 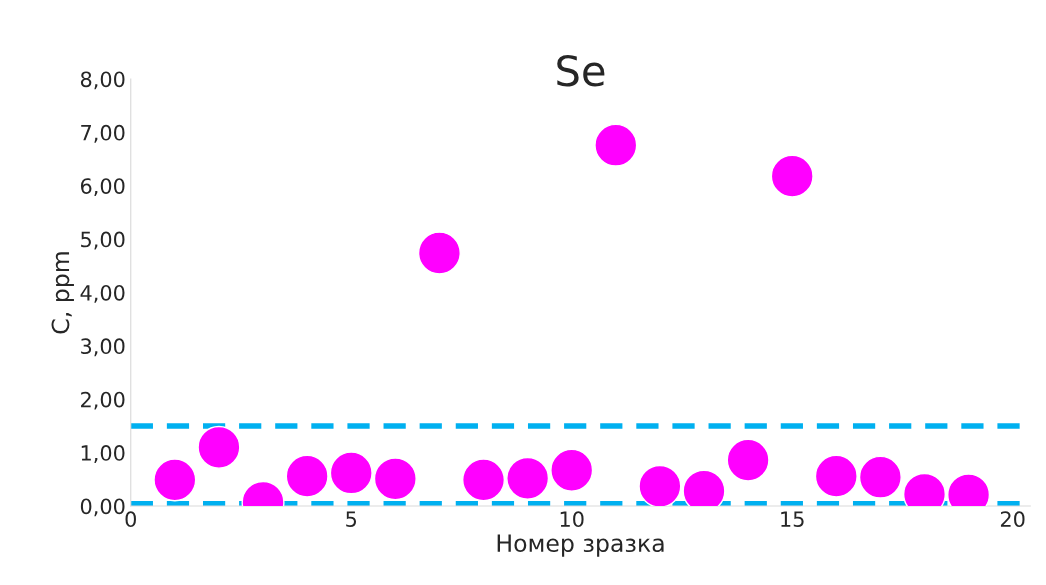 I want to click on x-tick-label: 10, so click(x=572, y=519).